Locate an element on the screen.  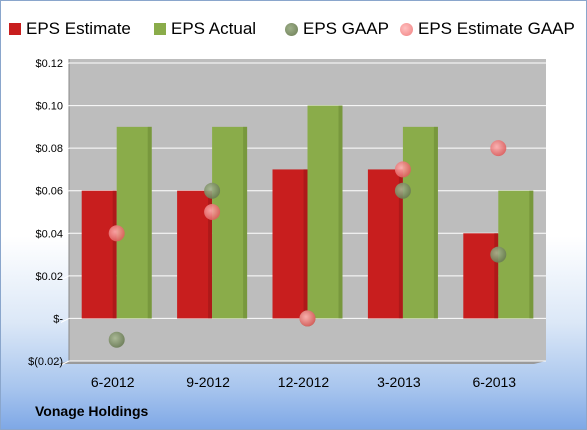
legend-item-eps-gaap: EPS GAAP is located at coordinates (337, 29).